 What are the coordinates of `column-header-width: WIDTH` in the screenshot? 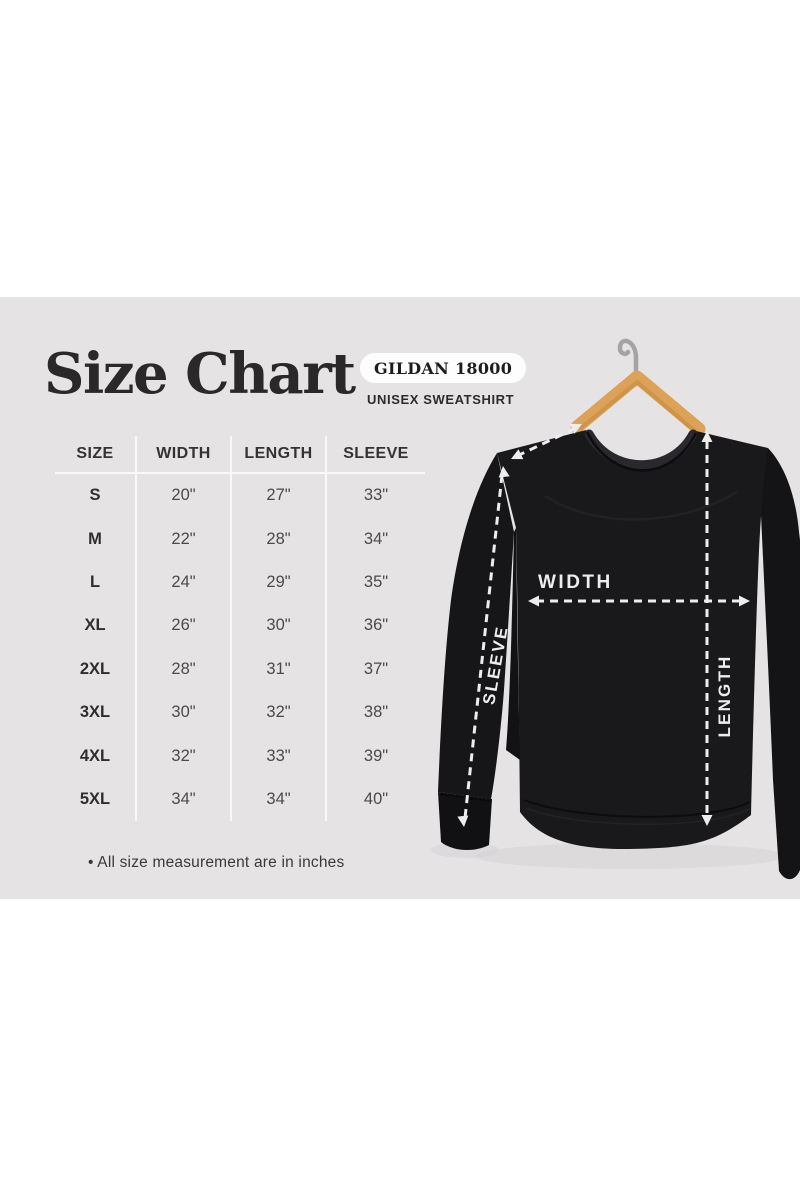 It's located at (184, 455).